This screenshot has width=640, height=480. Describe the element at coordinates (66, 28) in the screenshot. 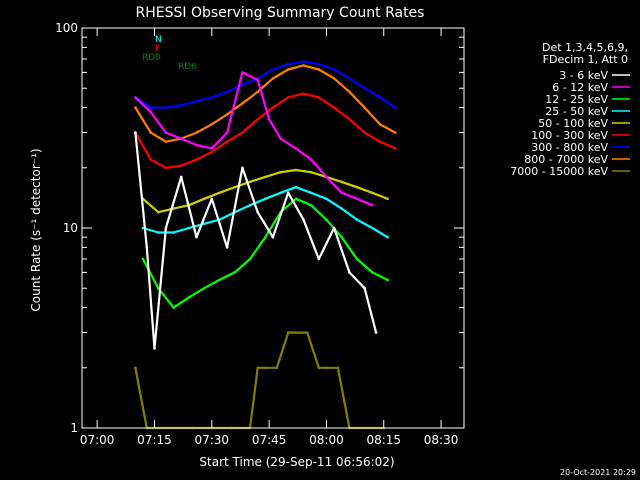

I see `y-tick-label: 100` at that location.